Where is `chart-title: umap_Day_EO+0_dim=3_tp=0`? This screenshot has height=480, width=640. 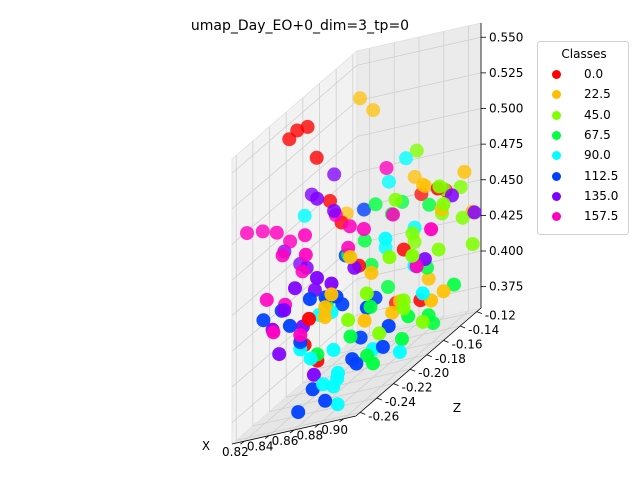
chart-title: umap_Day_EO+0_dim=3_tp=0 is located at coordinates (300, 26).